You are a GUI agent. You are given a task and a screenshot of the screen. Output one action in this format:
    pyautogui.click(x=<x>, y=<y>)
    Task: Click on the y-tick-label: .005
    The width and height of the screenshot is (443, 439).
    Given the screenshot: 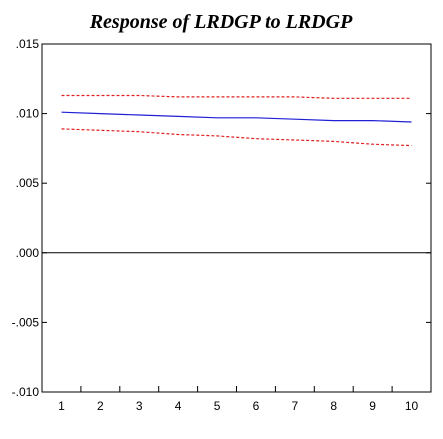 What is the action you would take?
    pyautogui.click(x=28, y=183)
    